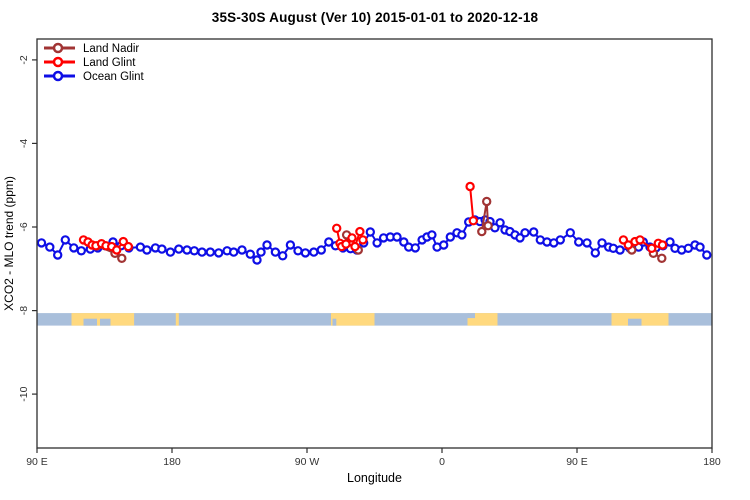  I want to click on legend-item: Land Glint, so click(90, 62).